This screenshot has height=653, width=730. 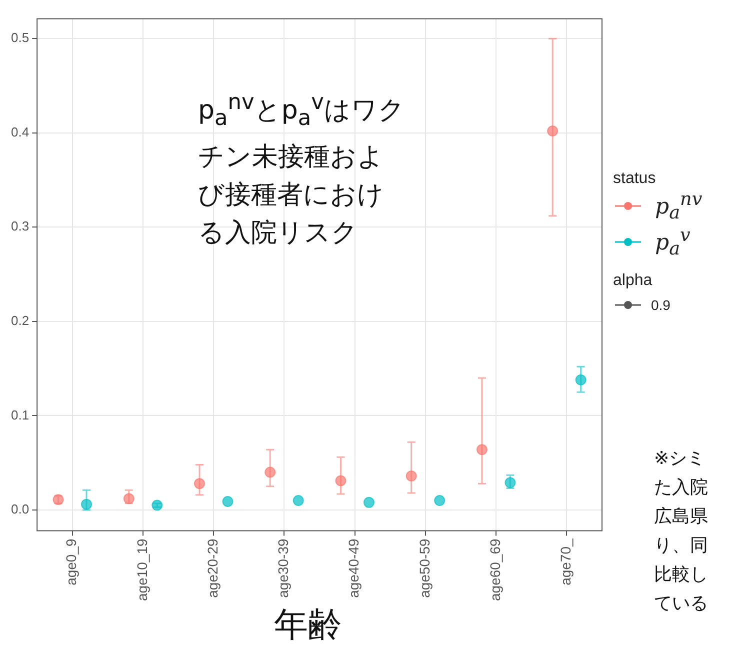 What do you see at coordinates (633, 281) in the screenshot?
I see `text: alpha` at bounding box center [633, 281].